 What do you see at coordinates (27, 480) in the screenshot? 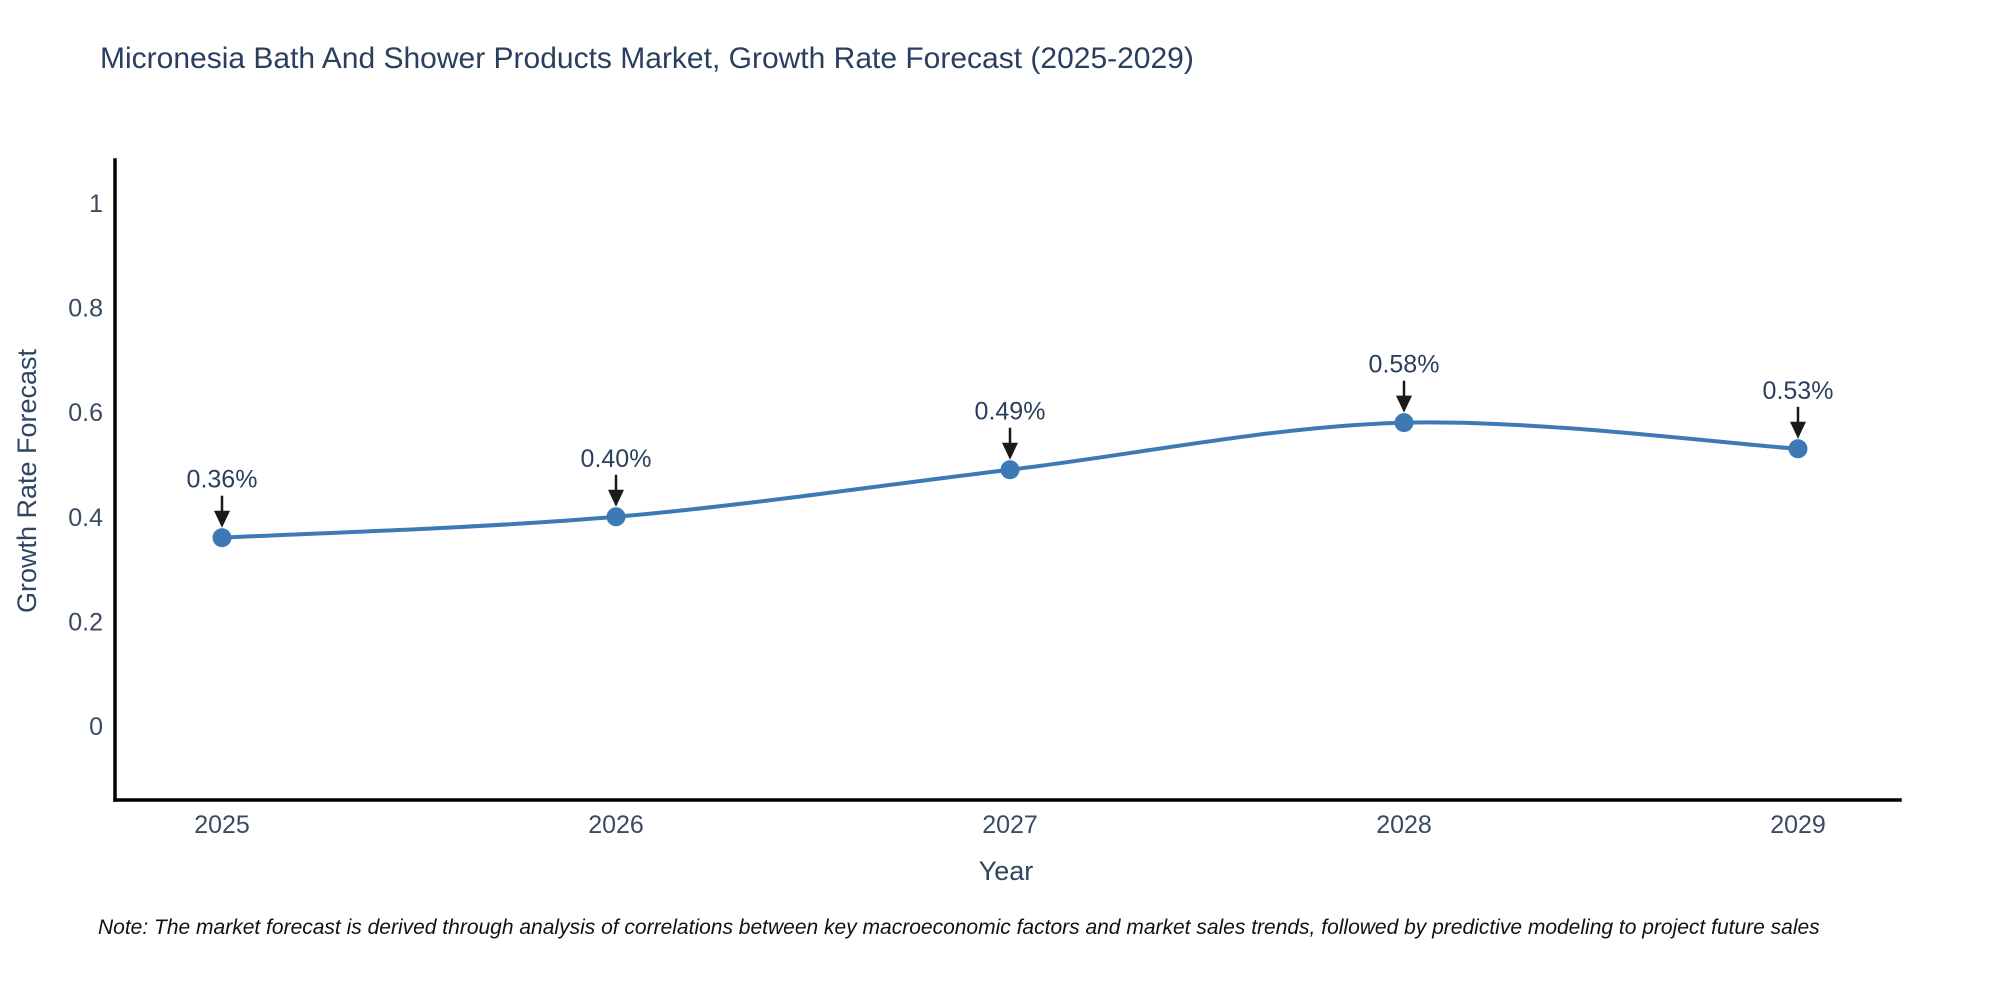
I see `y-axis-title: Growth Rate Forecast` at bounding box center [27, 480].